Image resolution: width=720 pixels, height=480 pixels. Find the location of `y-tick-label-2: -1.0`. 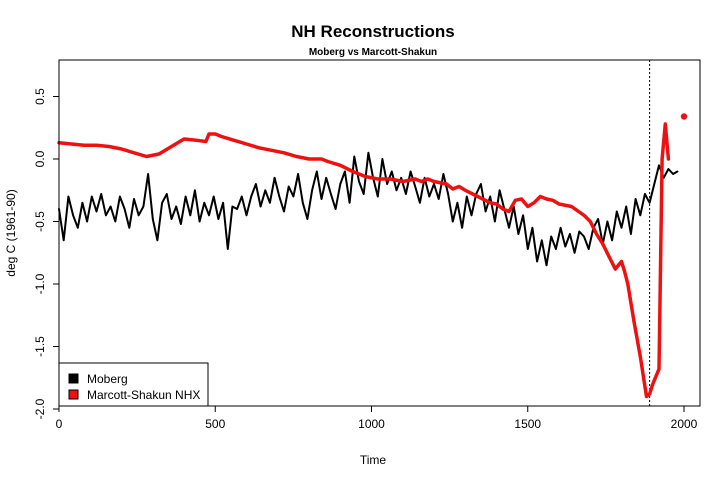

y-tick-label-2: -1.0 is located at coordinates (40, 283).